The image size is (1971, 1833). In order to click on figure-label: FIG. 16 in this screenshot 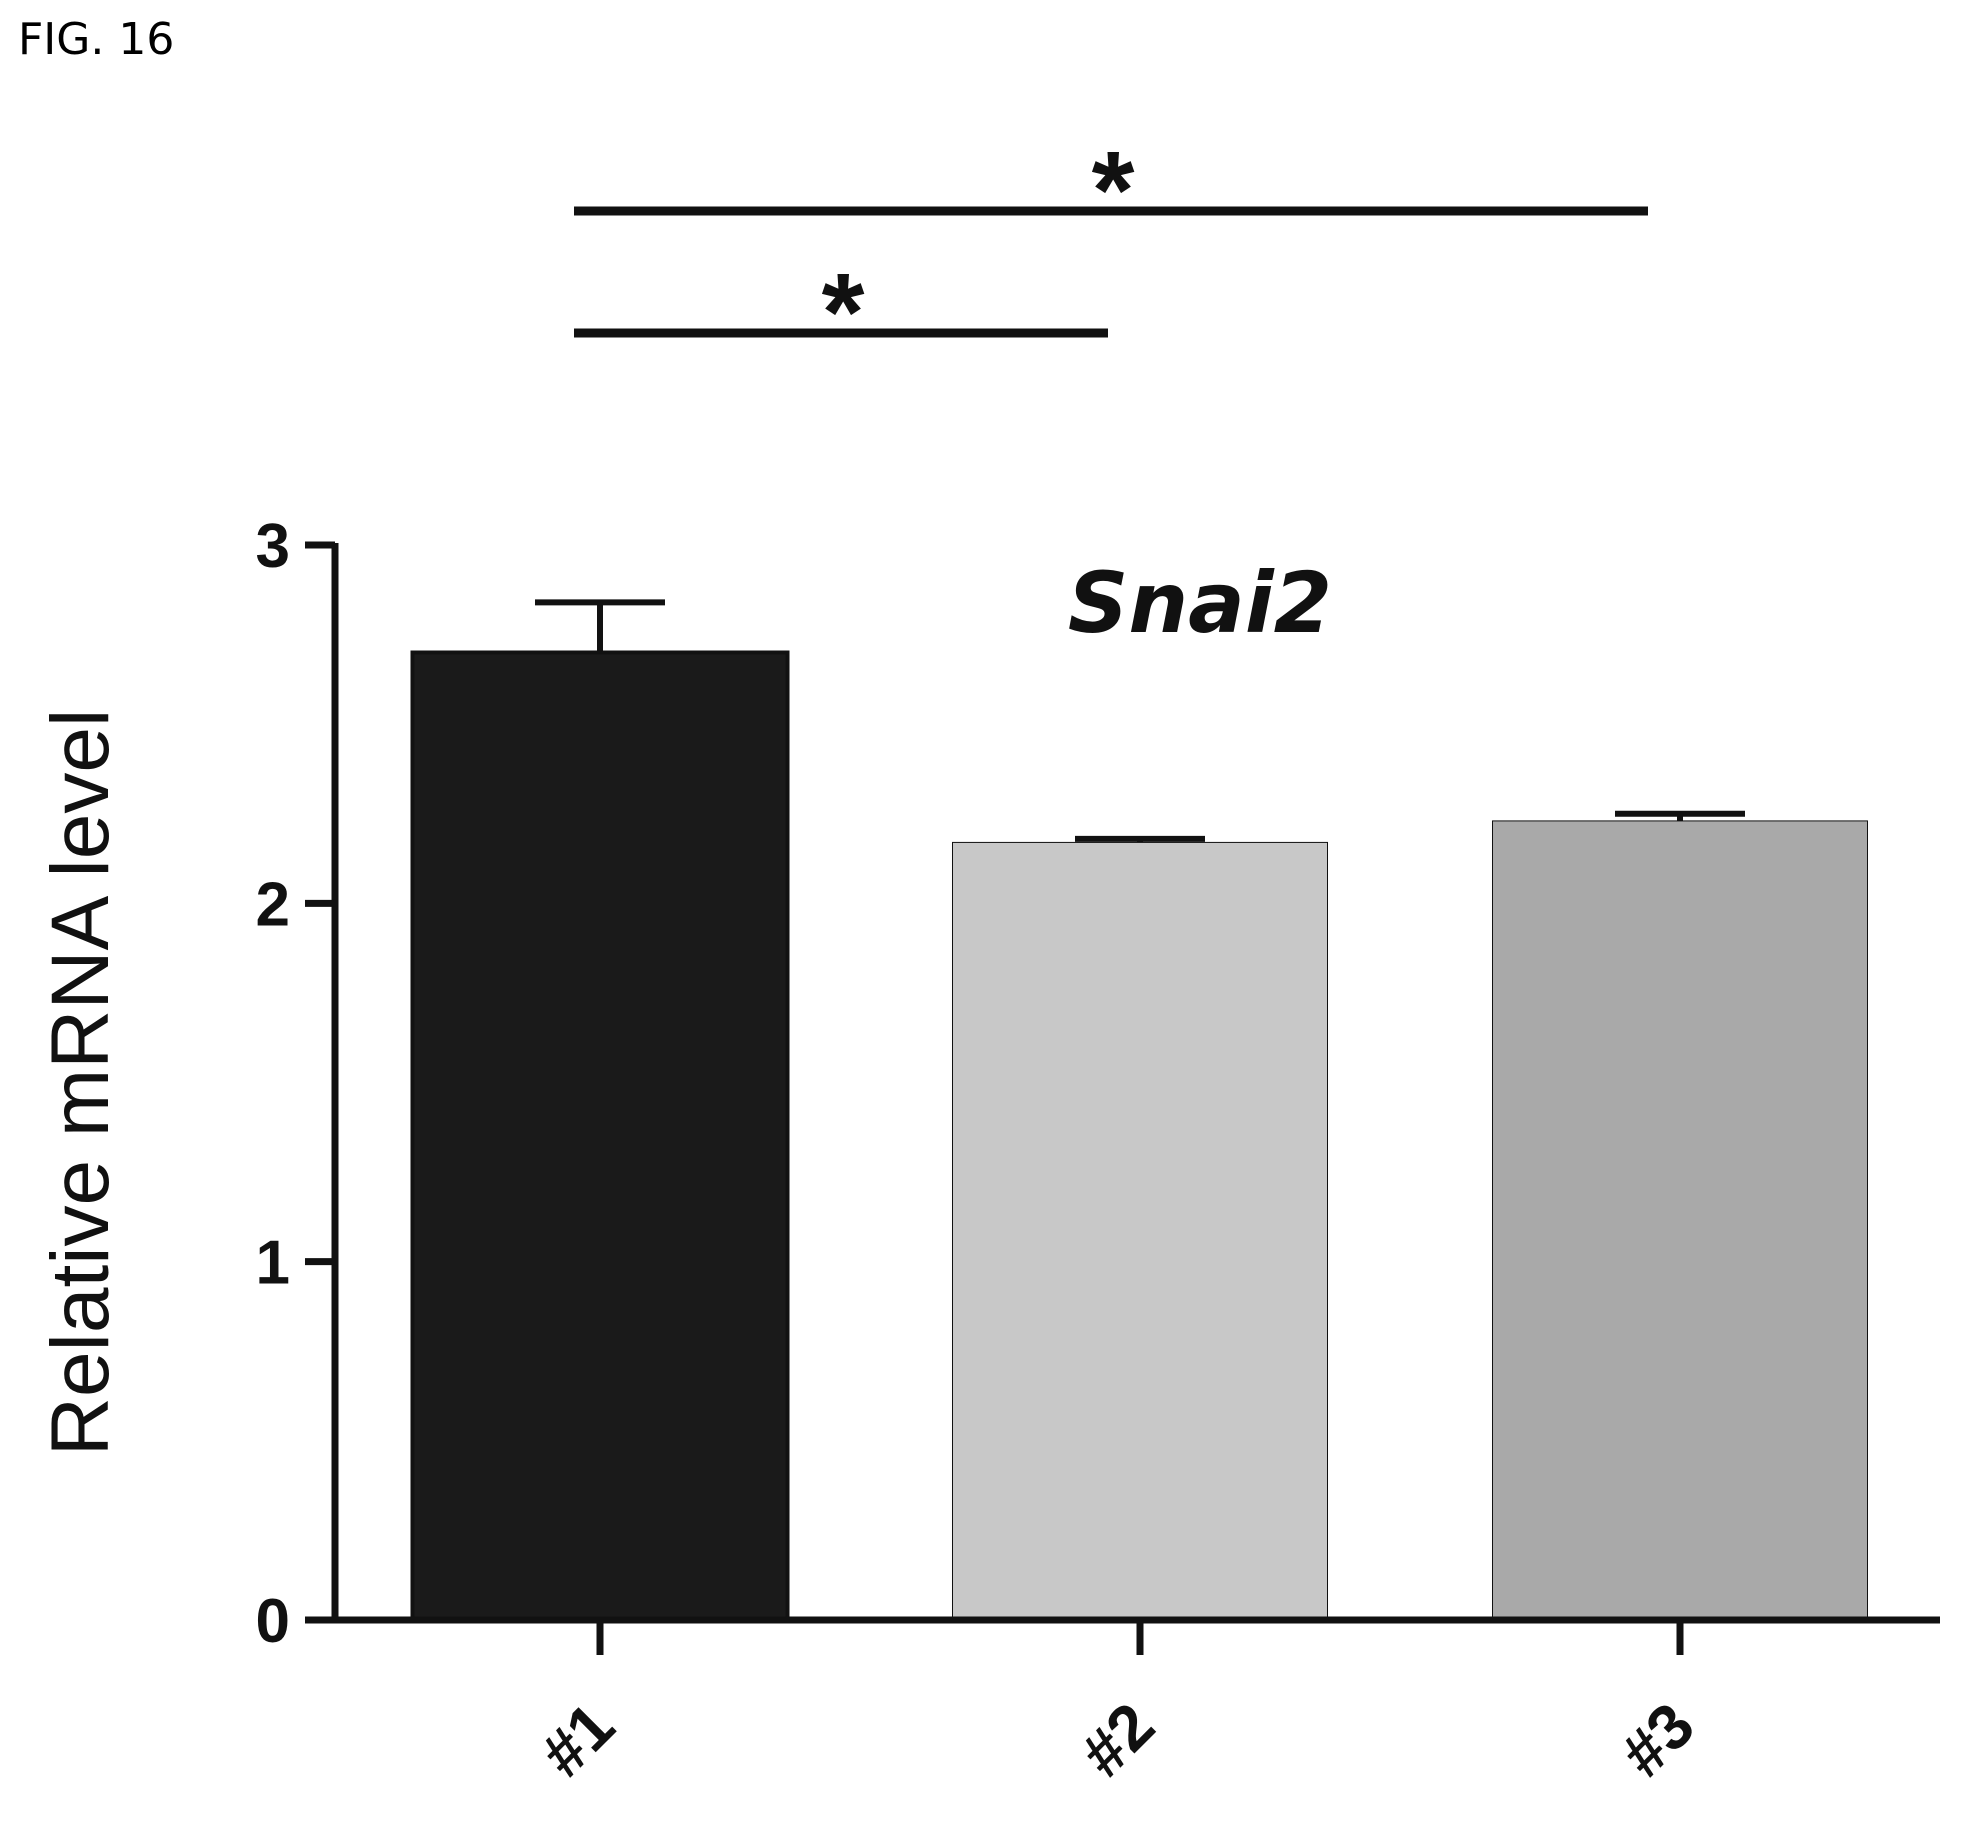, I will do `click(96, 39)`.